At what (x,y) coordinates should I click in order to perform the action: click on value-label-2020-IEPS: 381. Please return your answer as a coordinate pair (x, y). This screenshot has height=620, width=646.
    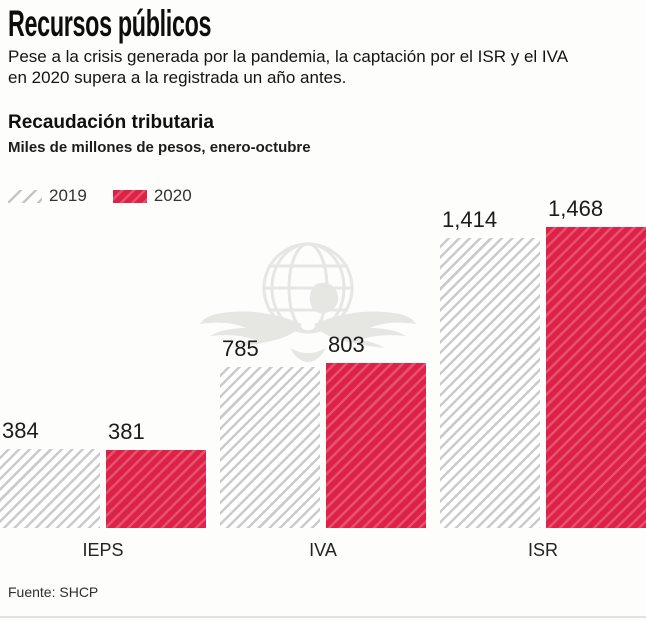
    Looking at the image, I should click on (126, 431).